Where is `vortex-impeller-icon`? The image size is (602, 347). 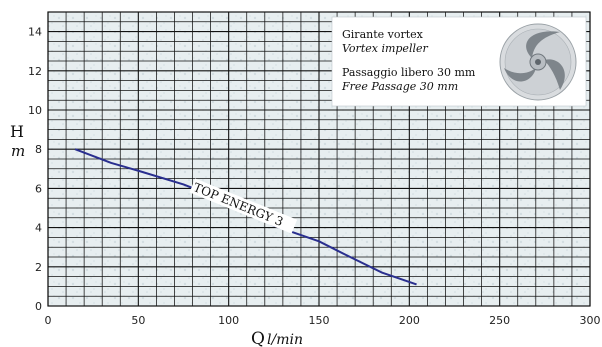
vortex-impeller-icon is located at coordinates (538, 62).